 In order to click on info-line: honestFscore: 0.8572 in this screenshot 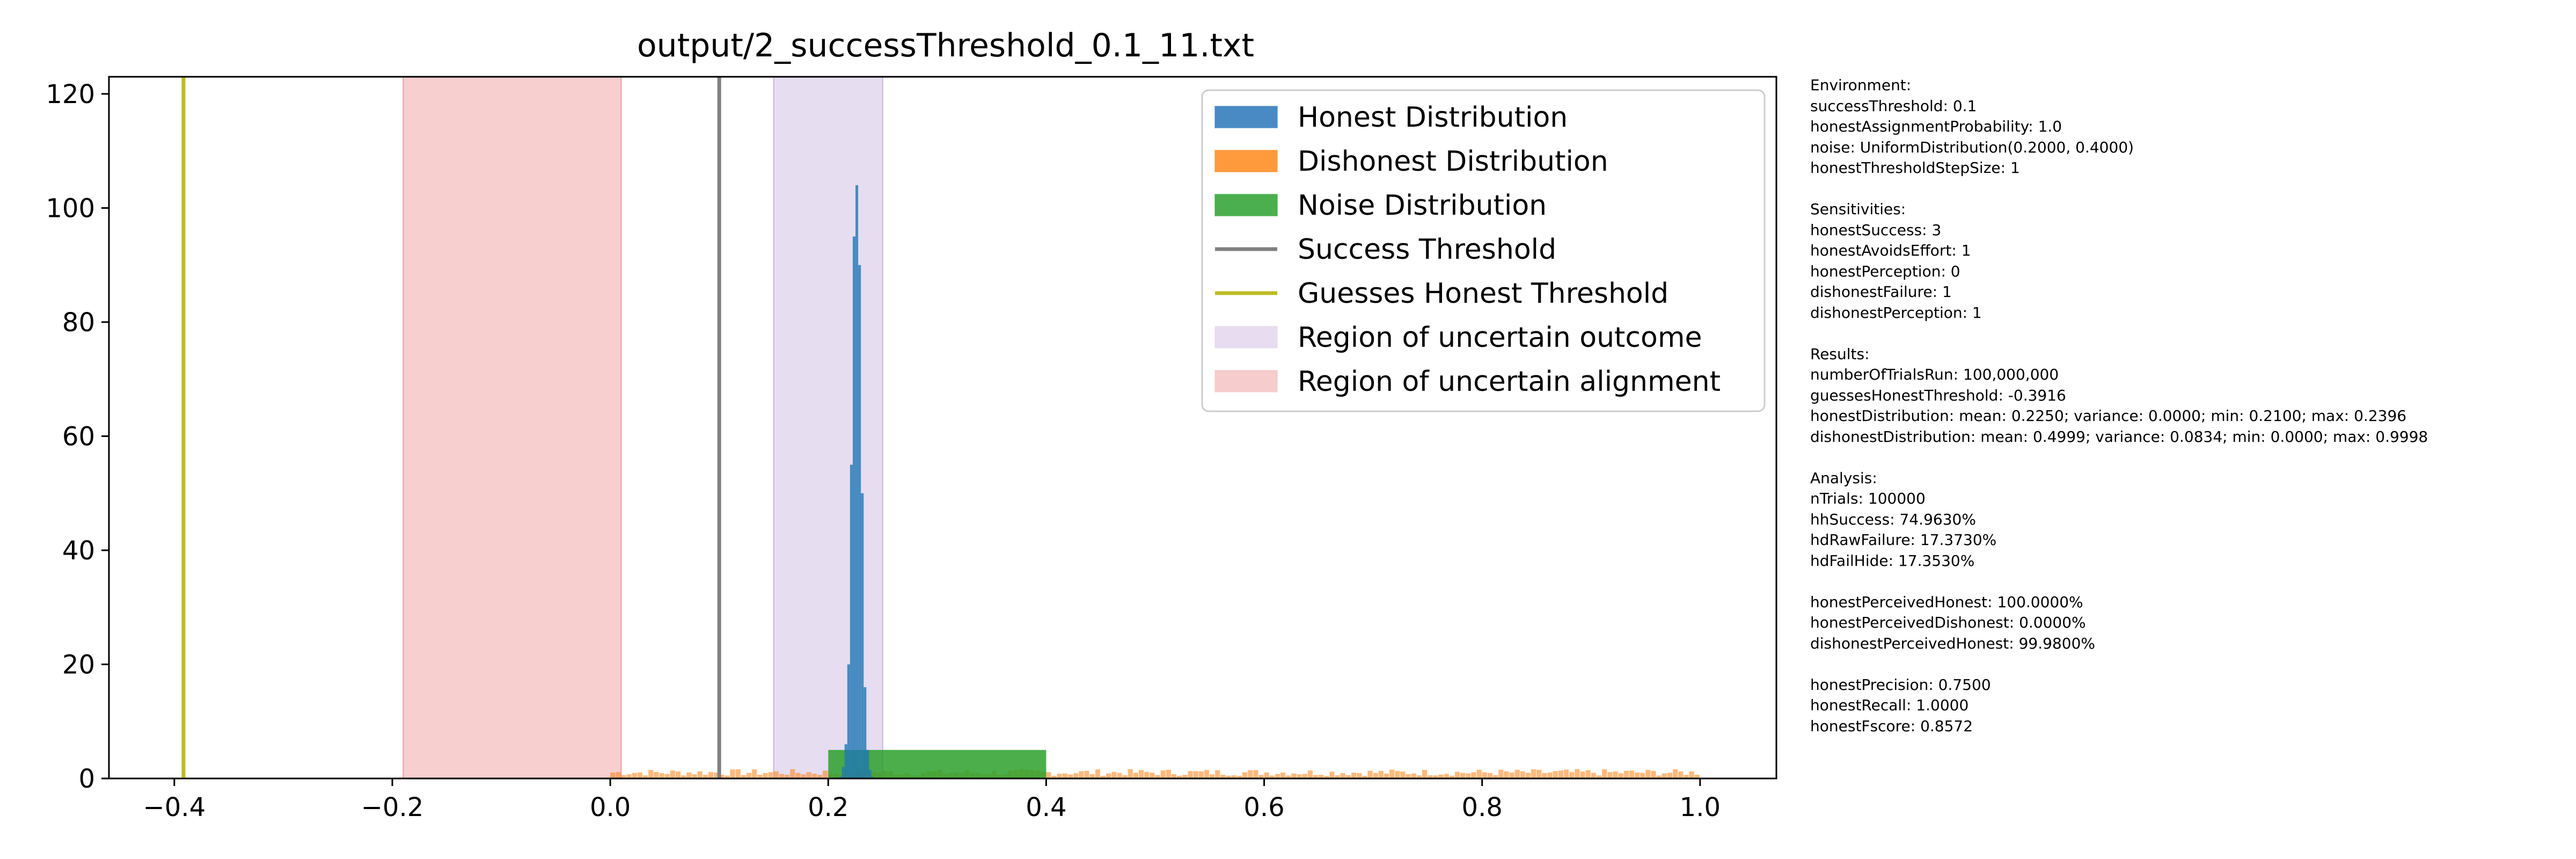, I will do `click(1891, 726)`.